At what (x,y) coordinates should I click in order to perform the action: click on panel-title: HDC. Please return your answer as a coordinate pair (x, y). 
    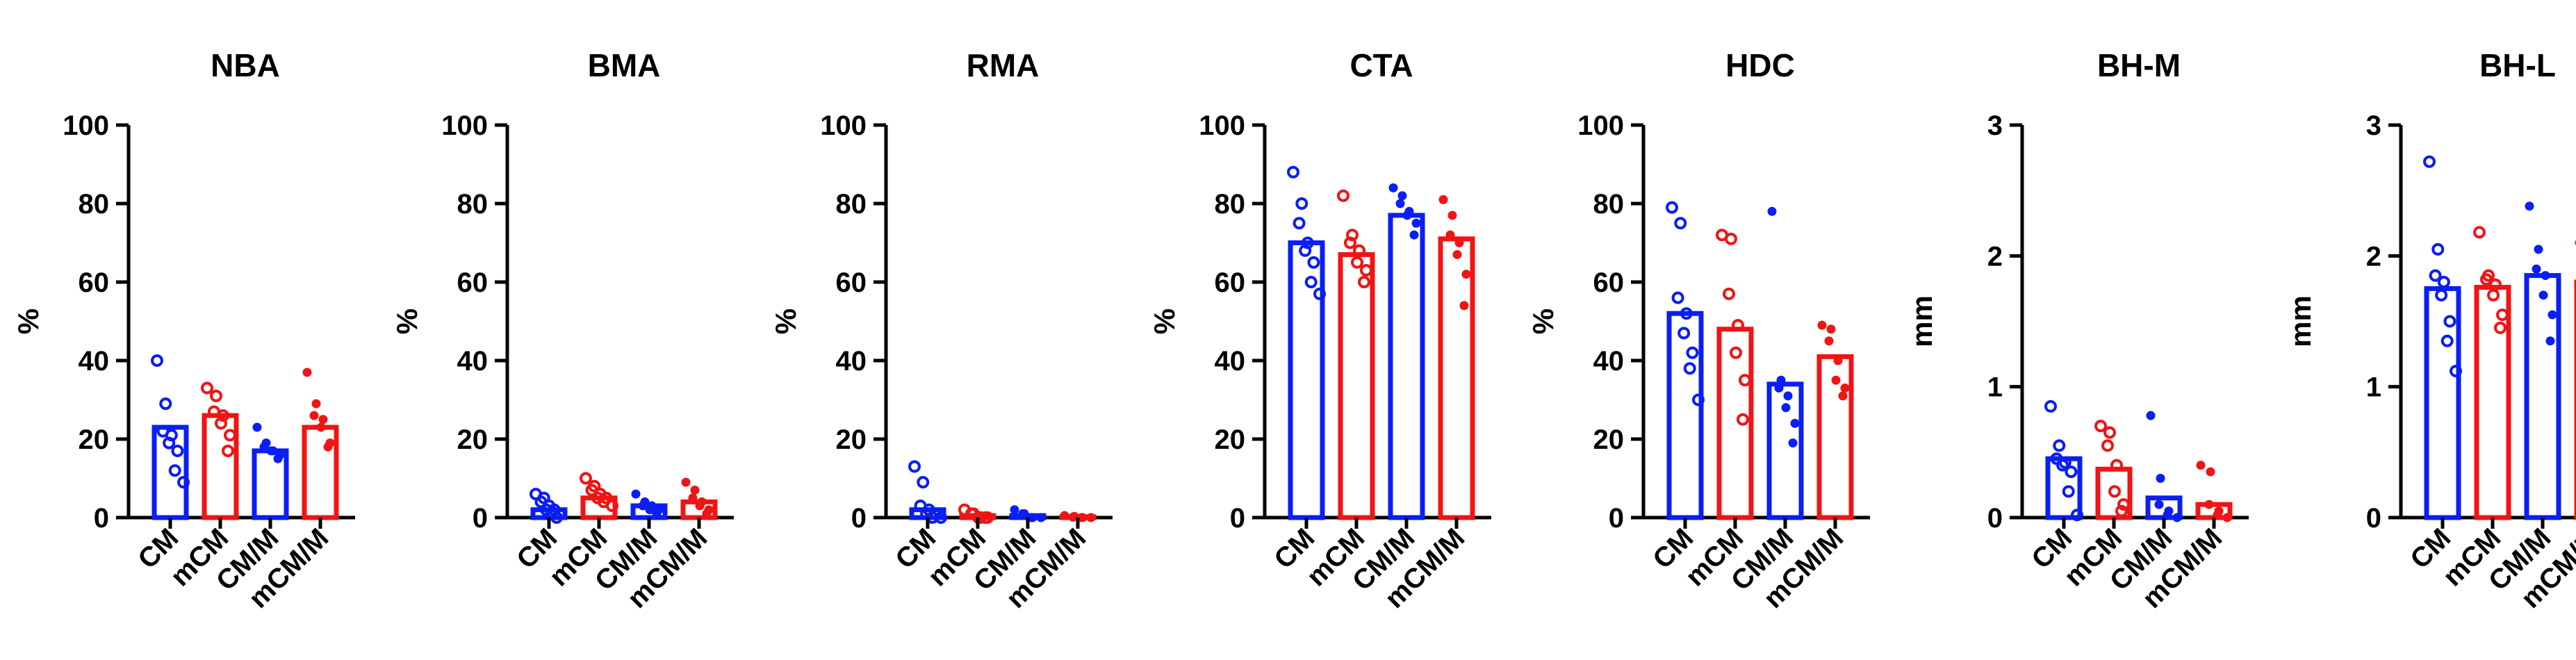
    Looking at the image, I should click on (1760, 65).